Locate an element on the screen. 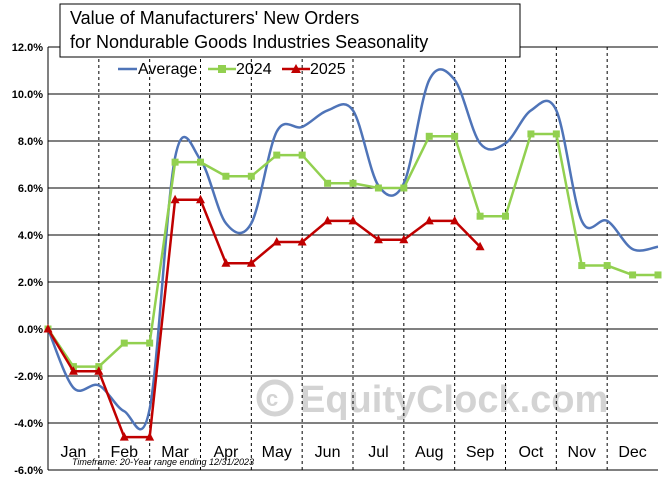 The image size is (664, 482). svg-text: c is located at coordinates (272, 398).